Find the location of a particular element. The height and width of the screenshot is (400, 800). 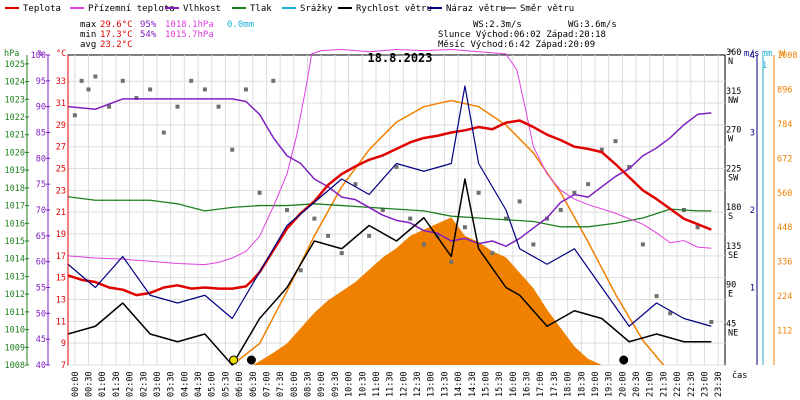

pct-tick-label: 40 is located at coordinates (41, 366).